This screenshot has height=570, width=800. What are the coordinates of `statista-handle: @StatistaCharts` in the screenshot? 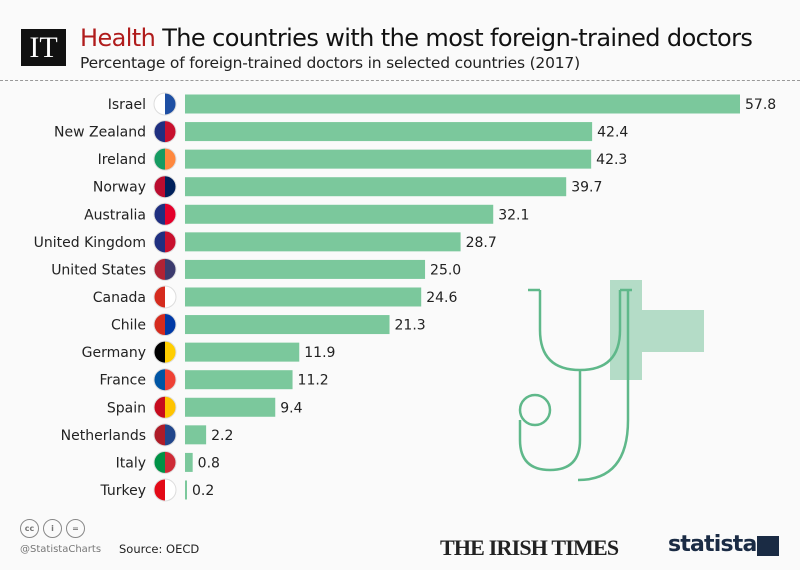 It's located at (61, 549).